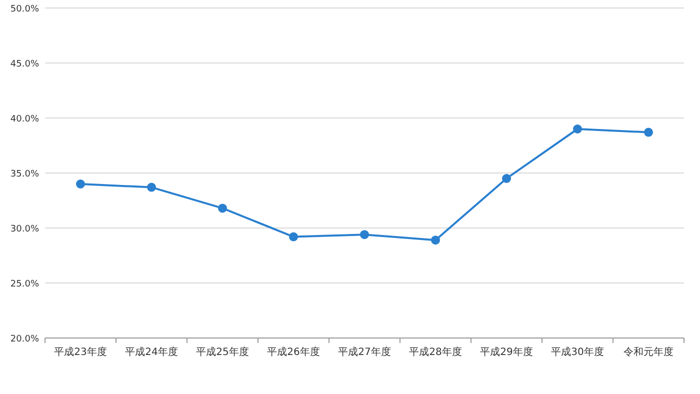 This screenshot has height=394, width=700. Describe the element at coordinates (435, 352) in the screenshot. I see `x-tick-label: 平成28年度` at that location.